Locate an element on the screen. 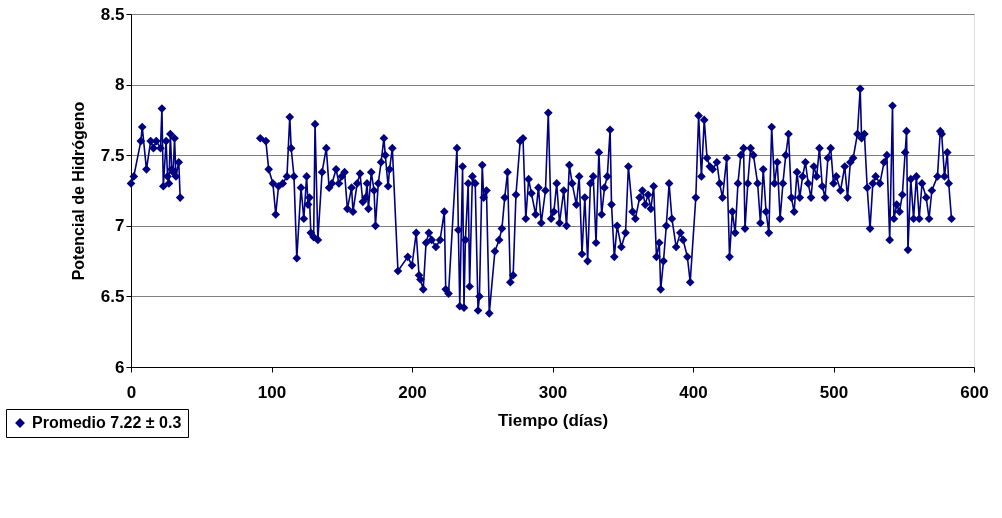 This screenshot has width=1002, height=518. x-axis-title: Tiempo (días) is located at coordinates (553, 420).